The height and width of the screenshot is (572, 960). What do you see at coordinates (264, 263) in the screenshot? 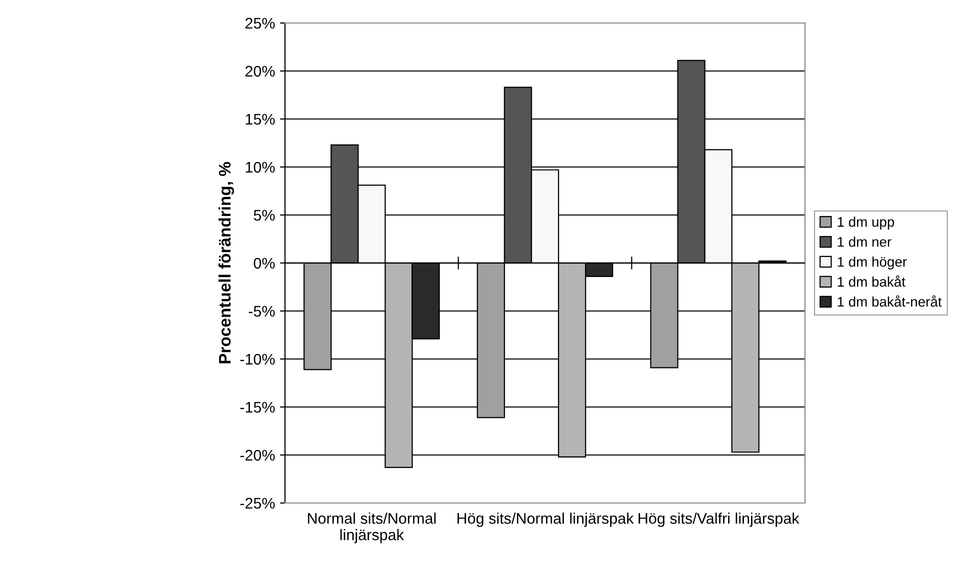
I see `y-tick-label: 0%` at bounding box center [264, 263].